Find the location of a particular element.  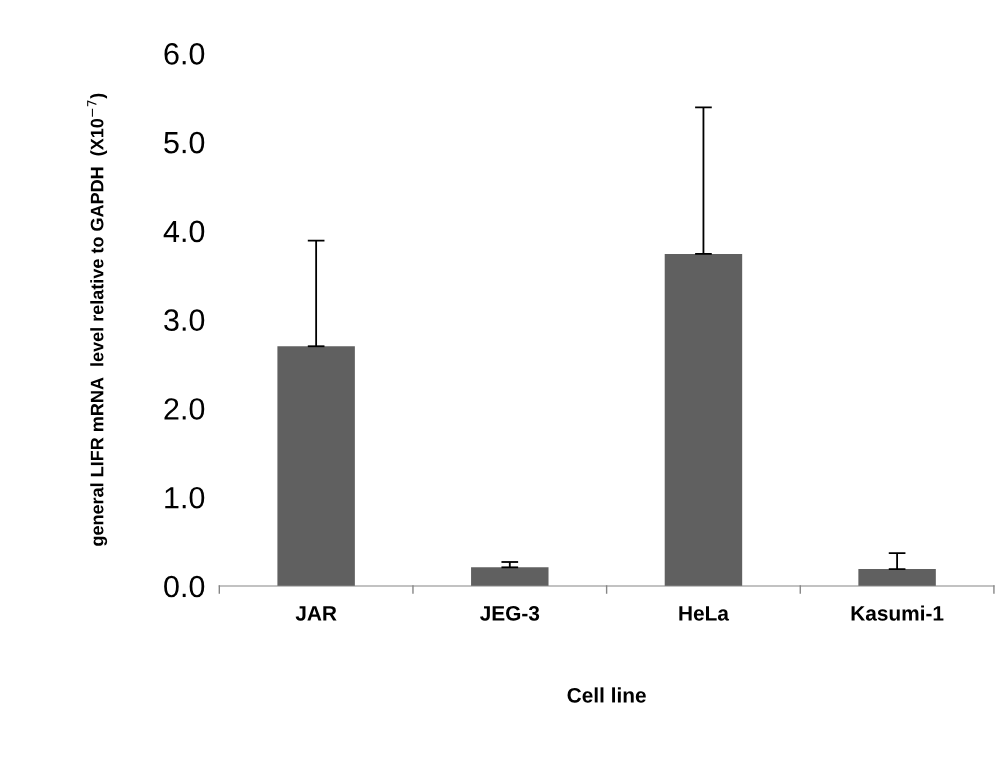

y-tick-label: 4.0 is located at coordinates (184, 231).